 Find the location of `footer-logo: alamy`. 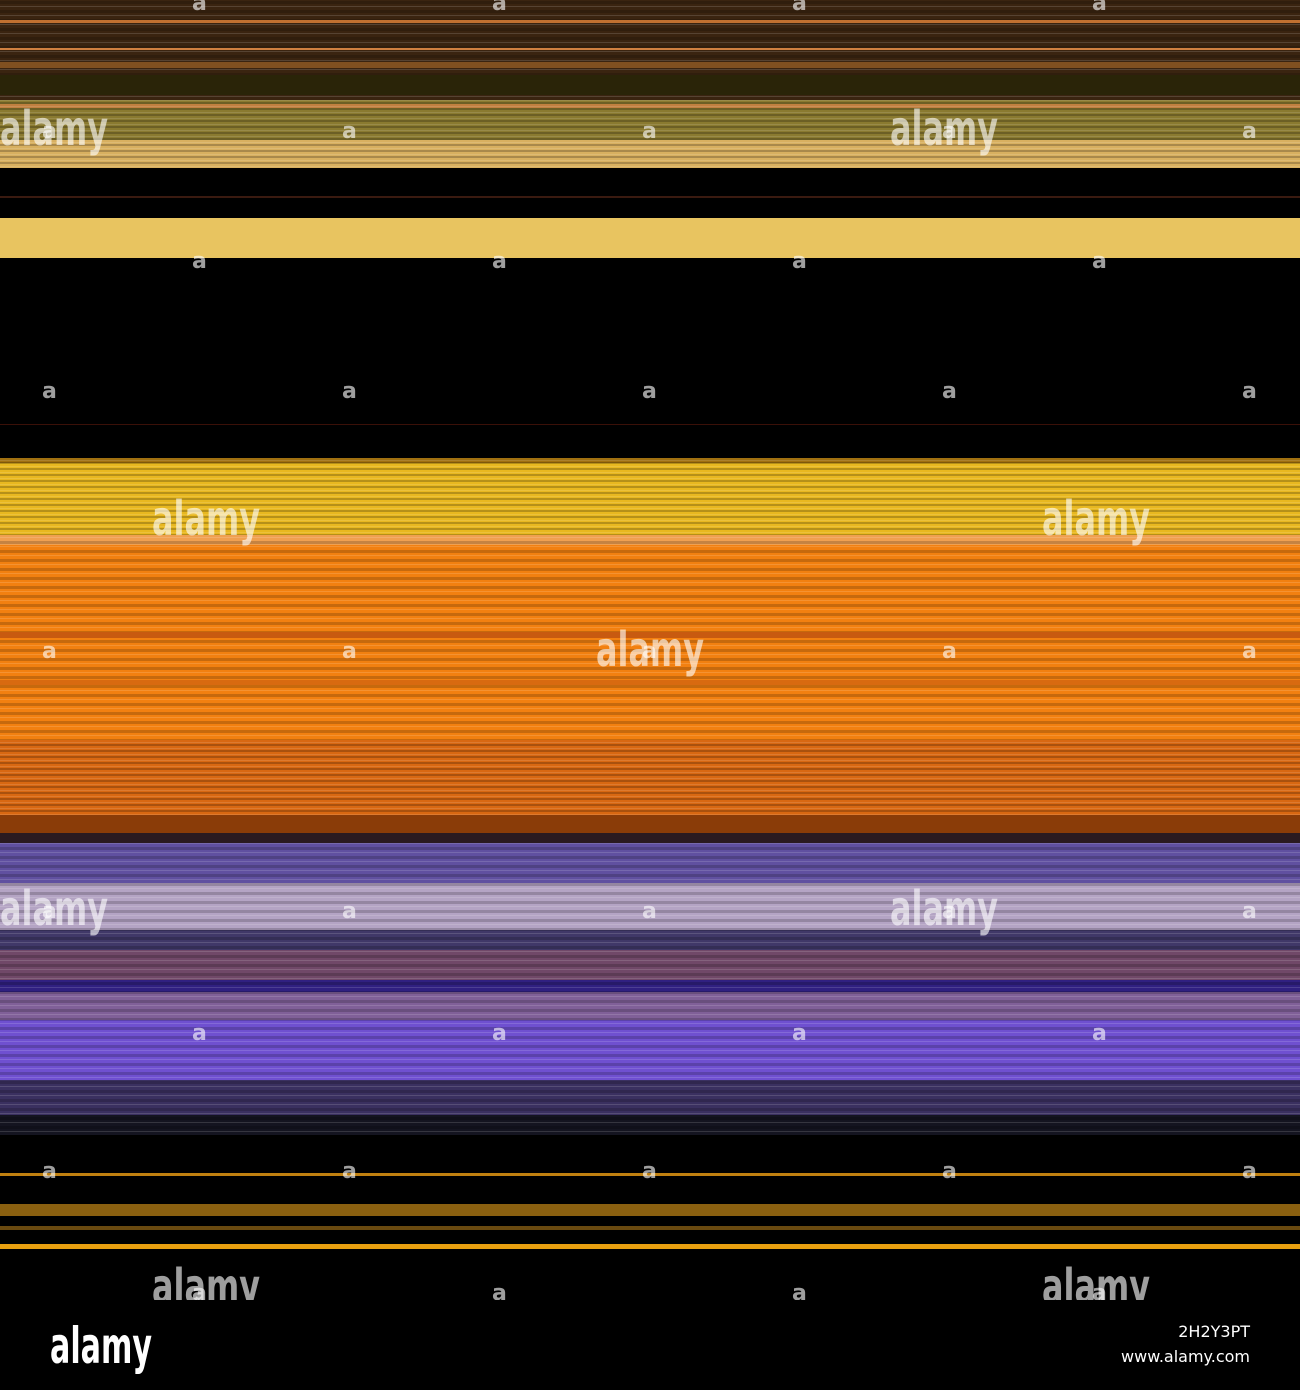

footer-logo: alamy is located at coordinates (101, 1346).